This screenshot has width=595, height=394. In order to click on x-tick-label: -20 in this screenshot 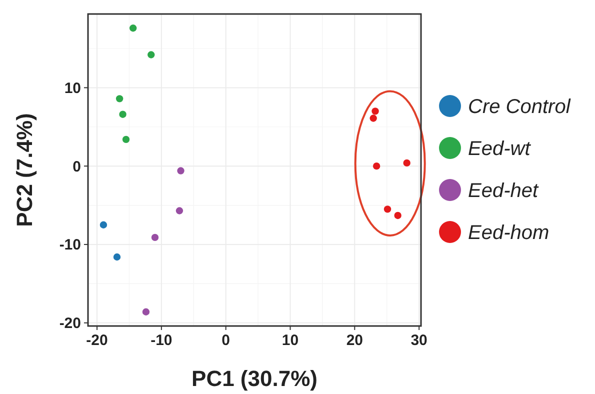, I will do `click(97, 340)`.